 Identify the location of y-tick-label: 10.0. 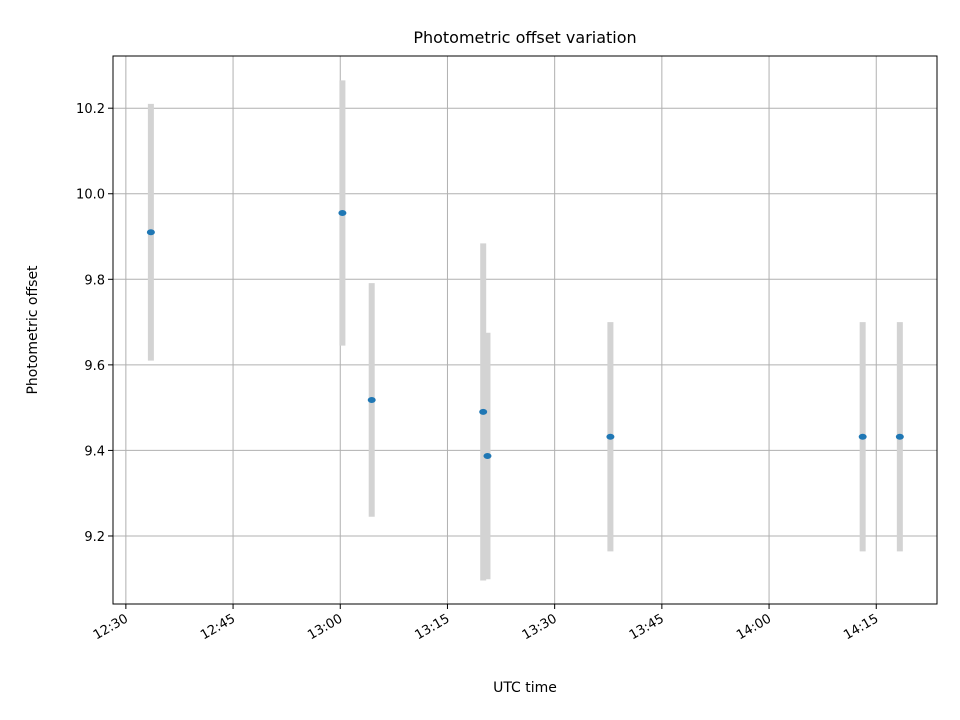
(90, 195).